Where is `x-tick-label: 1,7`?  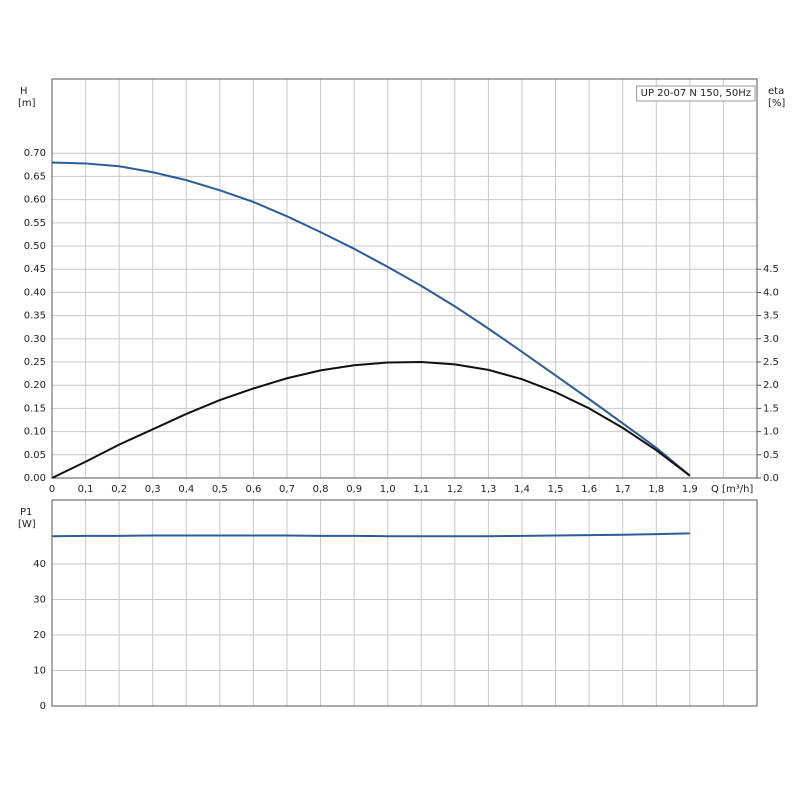 x-tick-label: 1,7 is located at coordinates (623, 489).